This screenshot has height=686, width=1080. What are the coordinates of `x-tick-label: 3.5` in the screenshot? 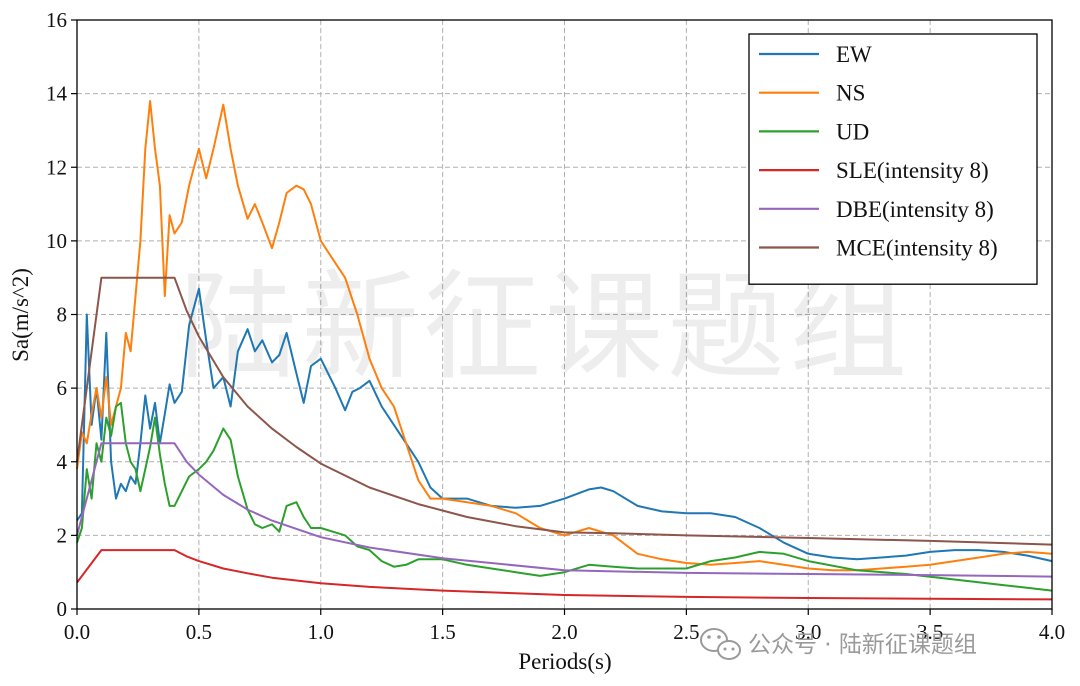 It's located at (930, 632).